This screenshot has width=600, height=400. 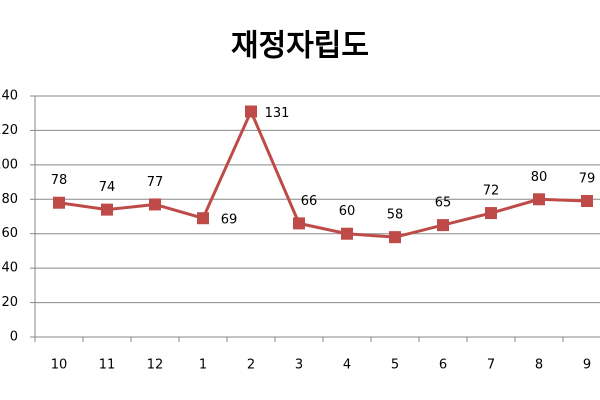 What do you see at coordinates (107, 365) in the screenshot?
I see `x-tick-label: 11` at bounding box center [107, 365].